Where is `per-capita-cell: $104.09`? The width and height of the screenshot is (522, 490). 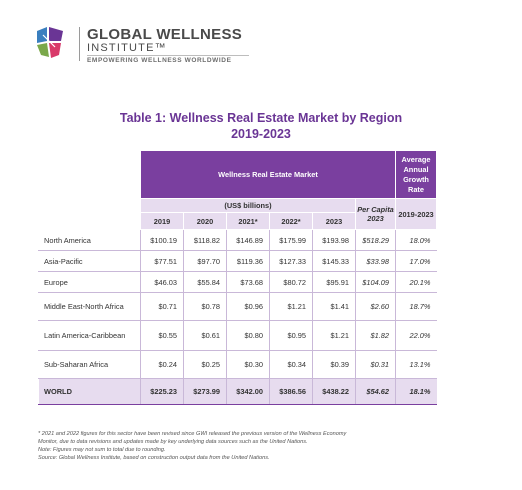
per-capita-cell: $104.09 is located at coordinates (375, 282).